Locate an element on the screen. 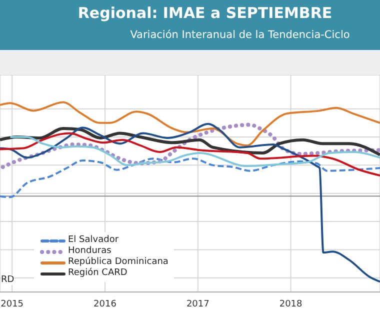 The width and height of the screenshot is (380, 320). x-tick-label: 2018 is located at coordinates (291, 304).